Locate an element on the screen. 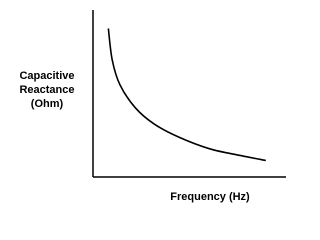 The image size is (320, 240). y-axis-label: (Ohm) is located at coordinates (47, 104).